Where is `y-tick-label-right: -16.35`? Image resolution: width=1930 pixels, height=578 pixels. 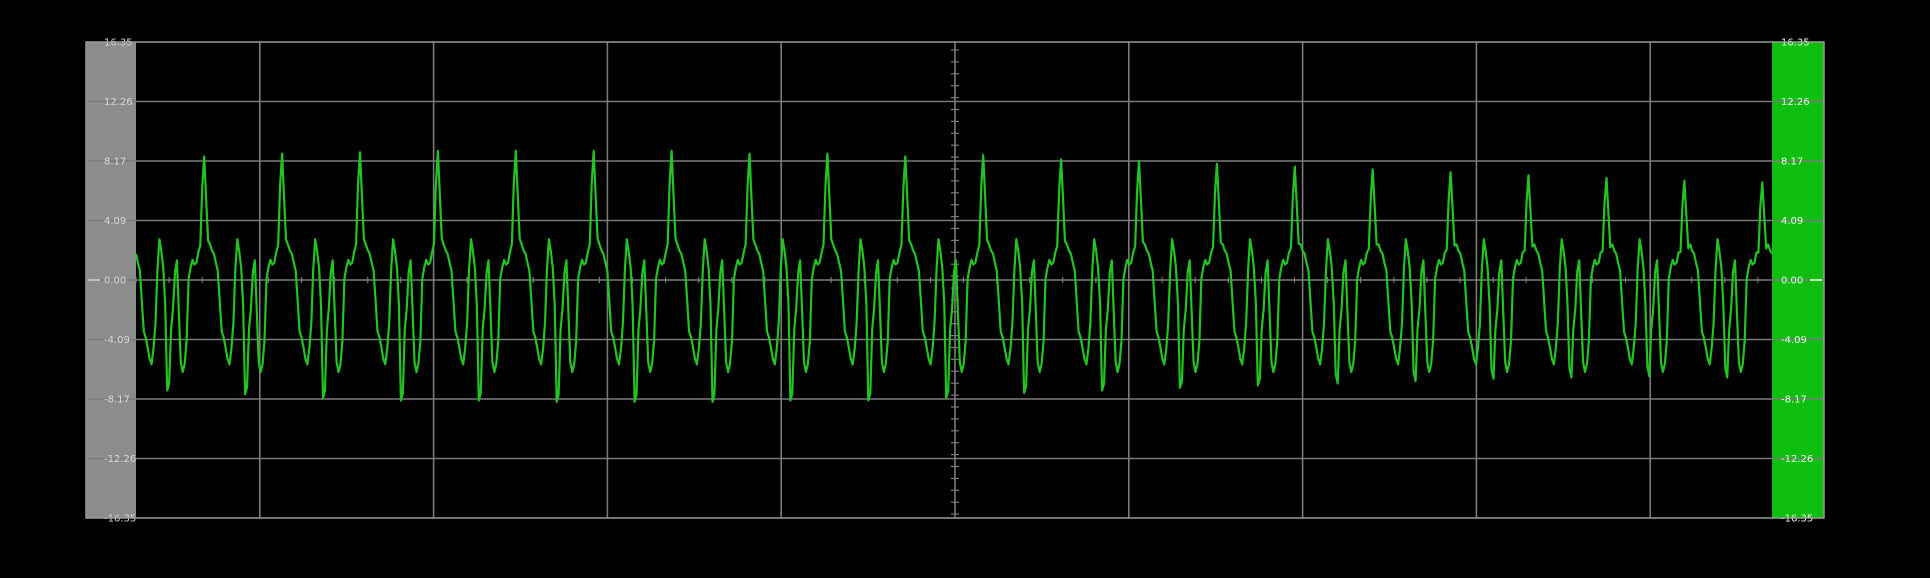 y-tick-label-right: -16.35 is located at coordinates (1797, 519).